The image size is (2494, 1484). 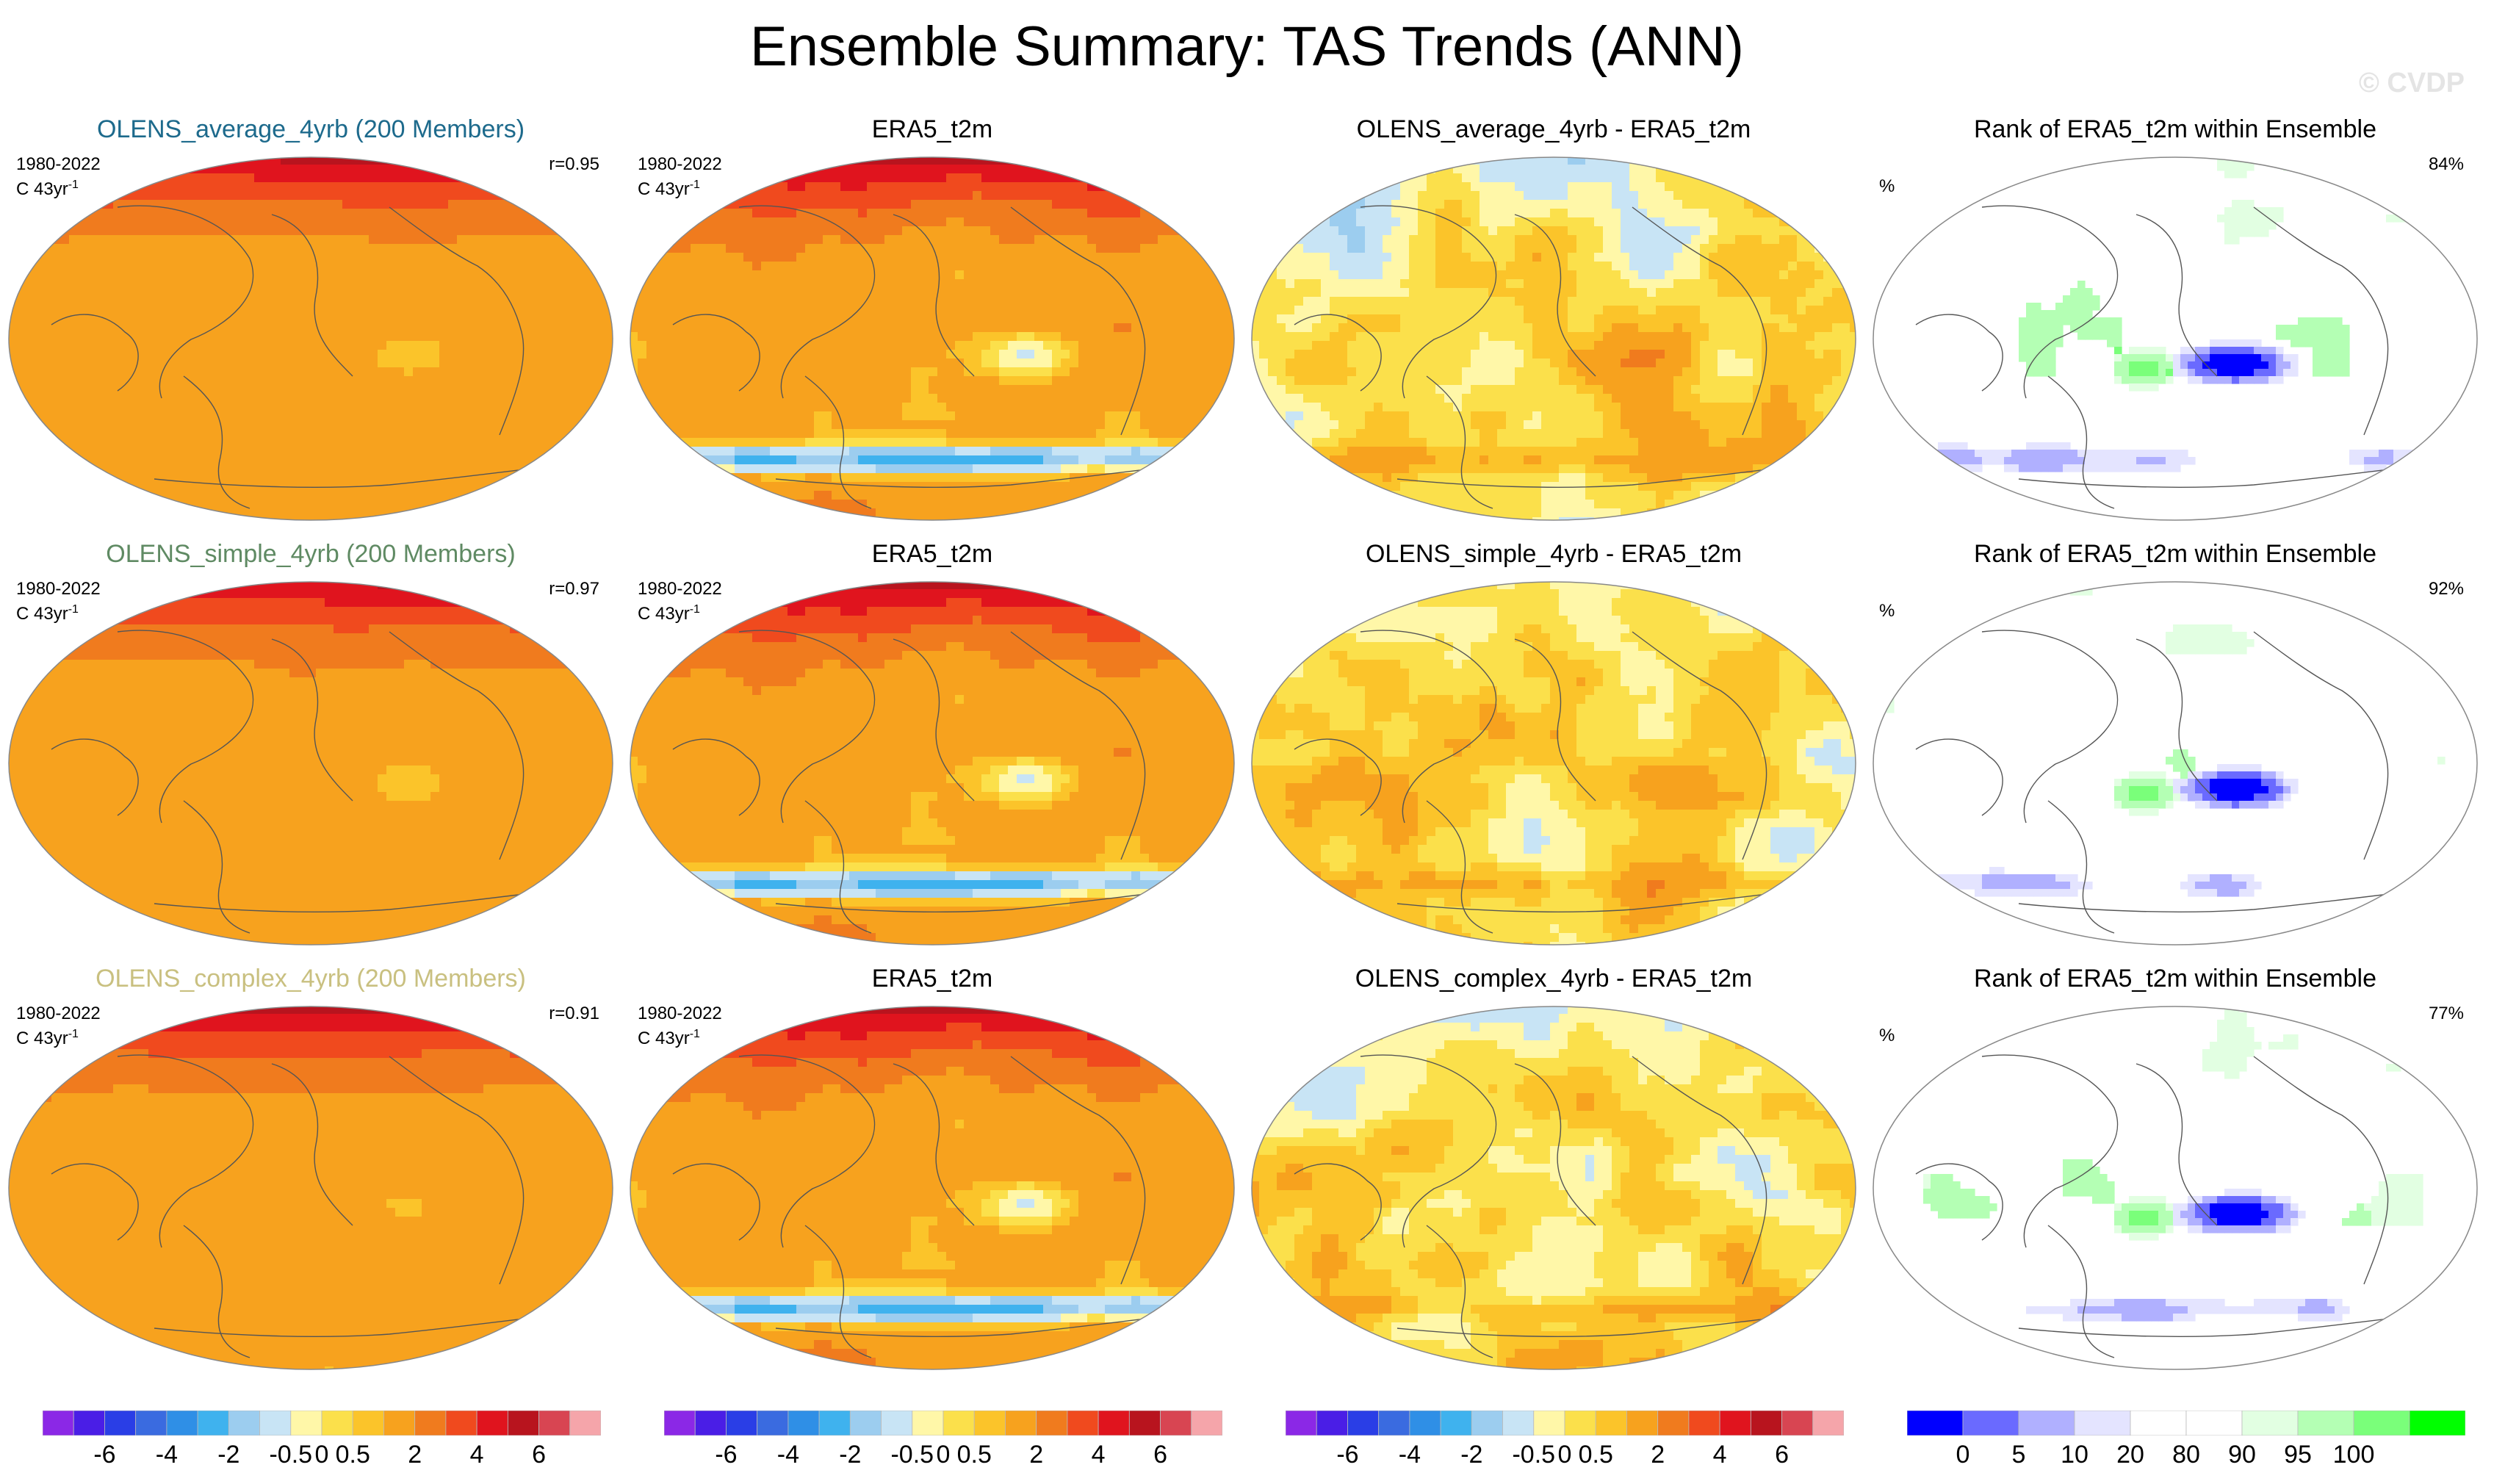 I want to click on colorbar-obs: -6 -4 -2 -0.5 0 0.5 2 4 6, so click(x=943, y=1444).